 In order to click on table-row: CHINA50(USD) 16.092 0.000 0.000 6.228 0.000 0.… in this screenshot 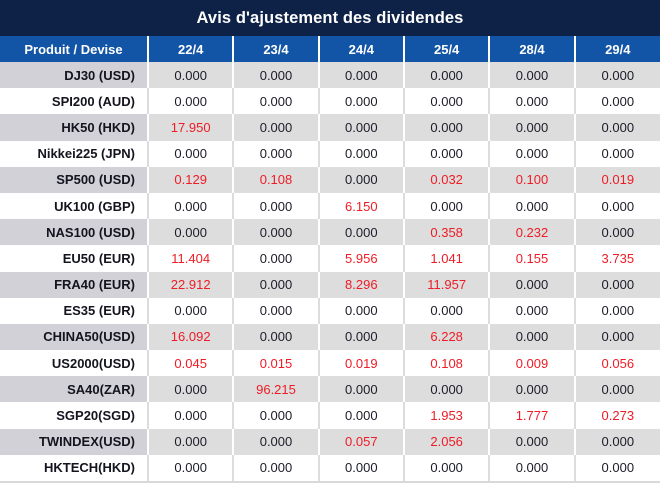, I will do `click(330, 337)`.